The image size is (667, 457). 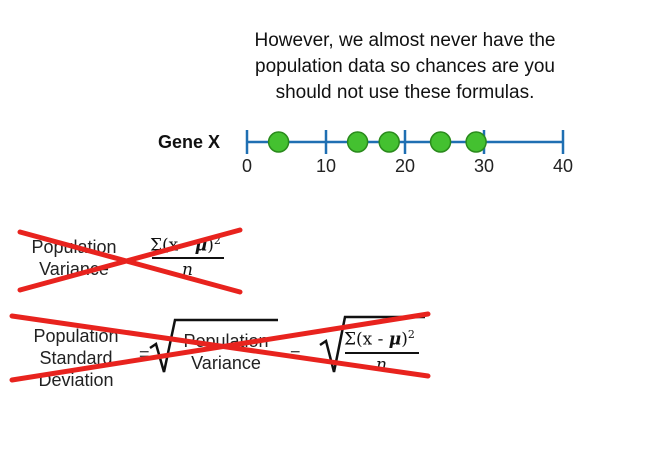 I want to click on tick-label: 40, so click(x=563, y=166).